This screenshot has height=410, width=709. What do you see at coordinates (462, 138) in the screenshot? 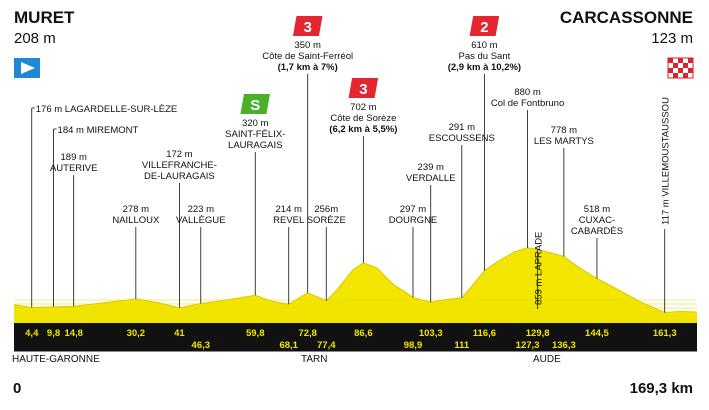
I see `waypoint-label-line: ESCOUSSENS` at bounding box center [462, 138].